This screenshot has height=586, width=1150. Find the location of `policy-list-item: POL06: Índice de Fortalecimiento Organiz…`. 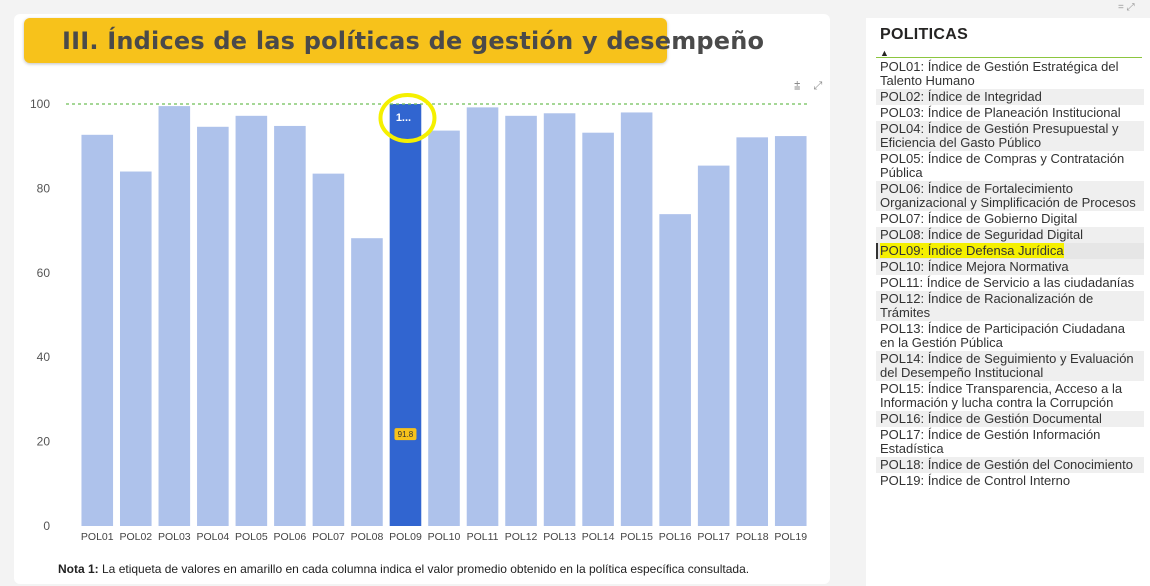

policy-list-item: POL06: Índice de Fortalecimiento Organiz… is located at coordinates (1010, 196).